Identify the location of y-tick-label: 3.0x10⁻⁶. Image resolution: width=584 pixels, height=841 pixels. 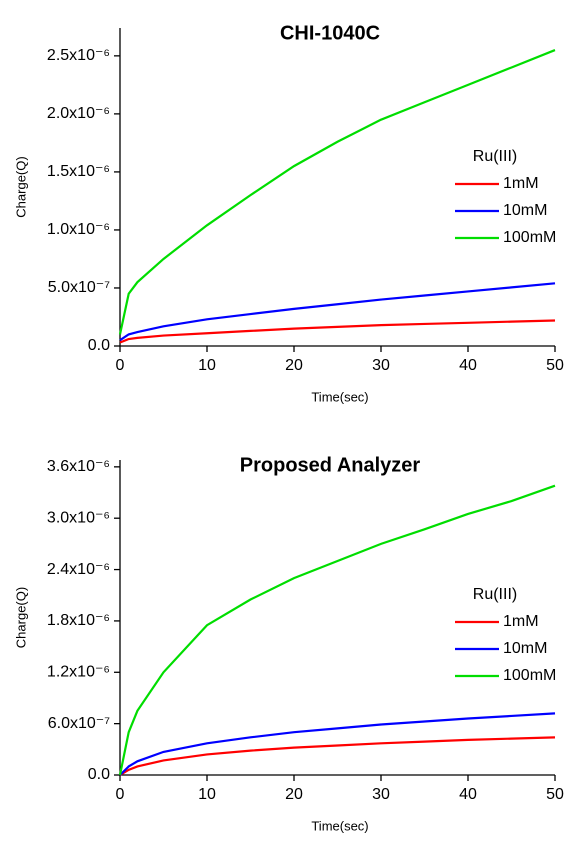
(78, 517).